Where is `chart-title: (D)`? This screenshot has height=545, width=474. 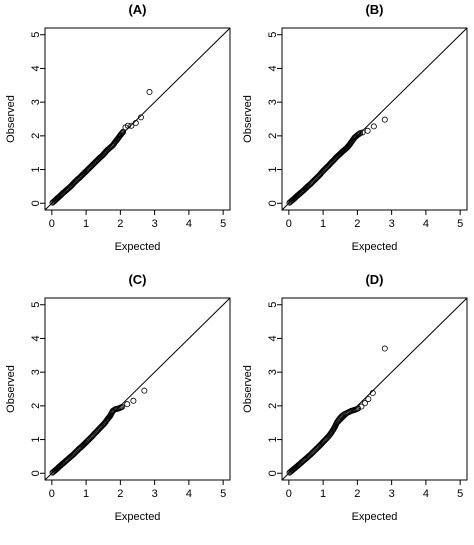 chart-title: (D) is located at coordinates (374, 279).